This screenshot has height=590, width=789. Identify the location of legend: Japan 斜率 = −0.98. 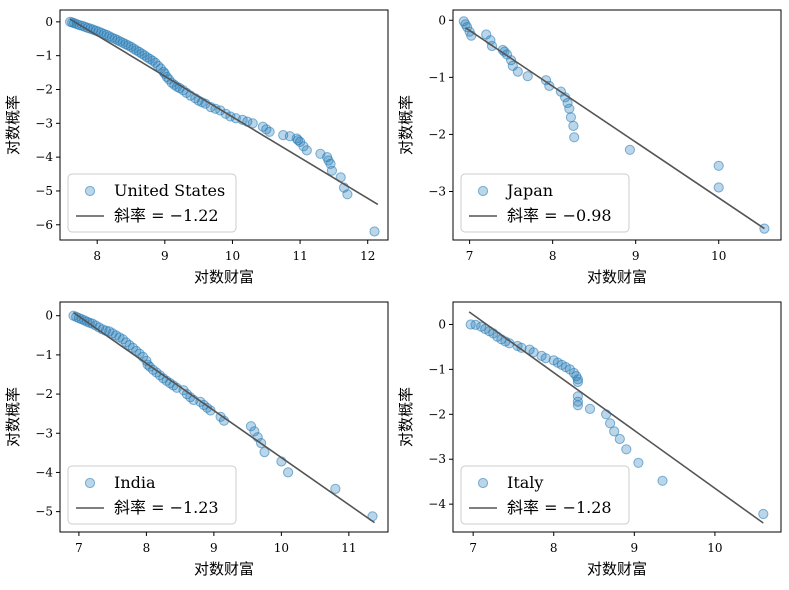
(545, 203).